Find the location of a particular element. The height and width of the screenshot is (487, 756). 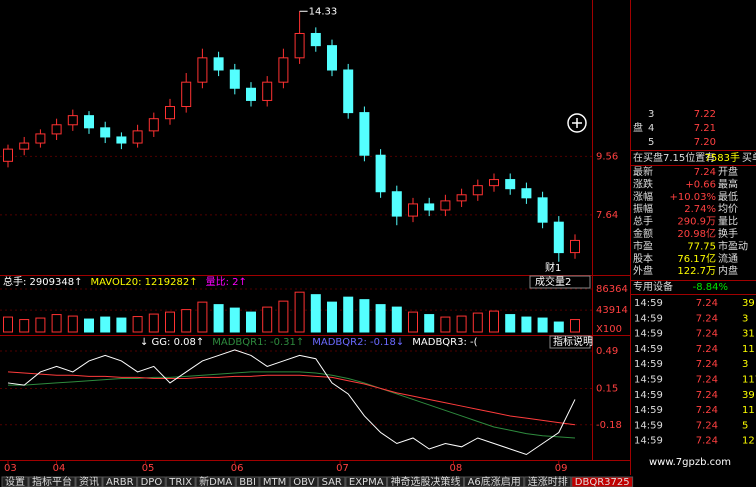

tab-label: BBI is located at coordinates (247, 482).